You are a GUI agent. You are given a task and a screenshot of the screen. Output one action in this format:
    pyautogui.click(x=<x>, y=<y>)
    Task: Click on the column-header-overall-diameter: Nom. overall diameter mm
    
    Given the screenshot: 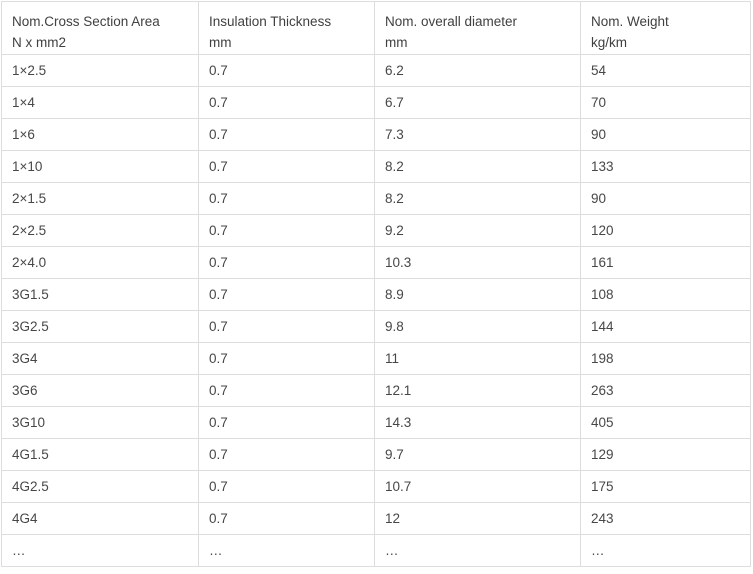 What is the action you would take?
    pyautogui.click(x=477, y=28)
    